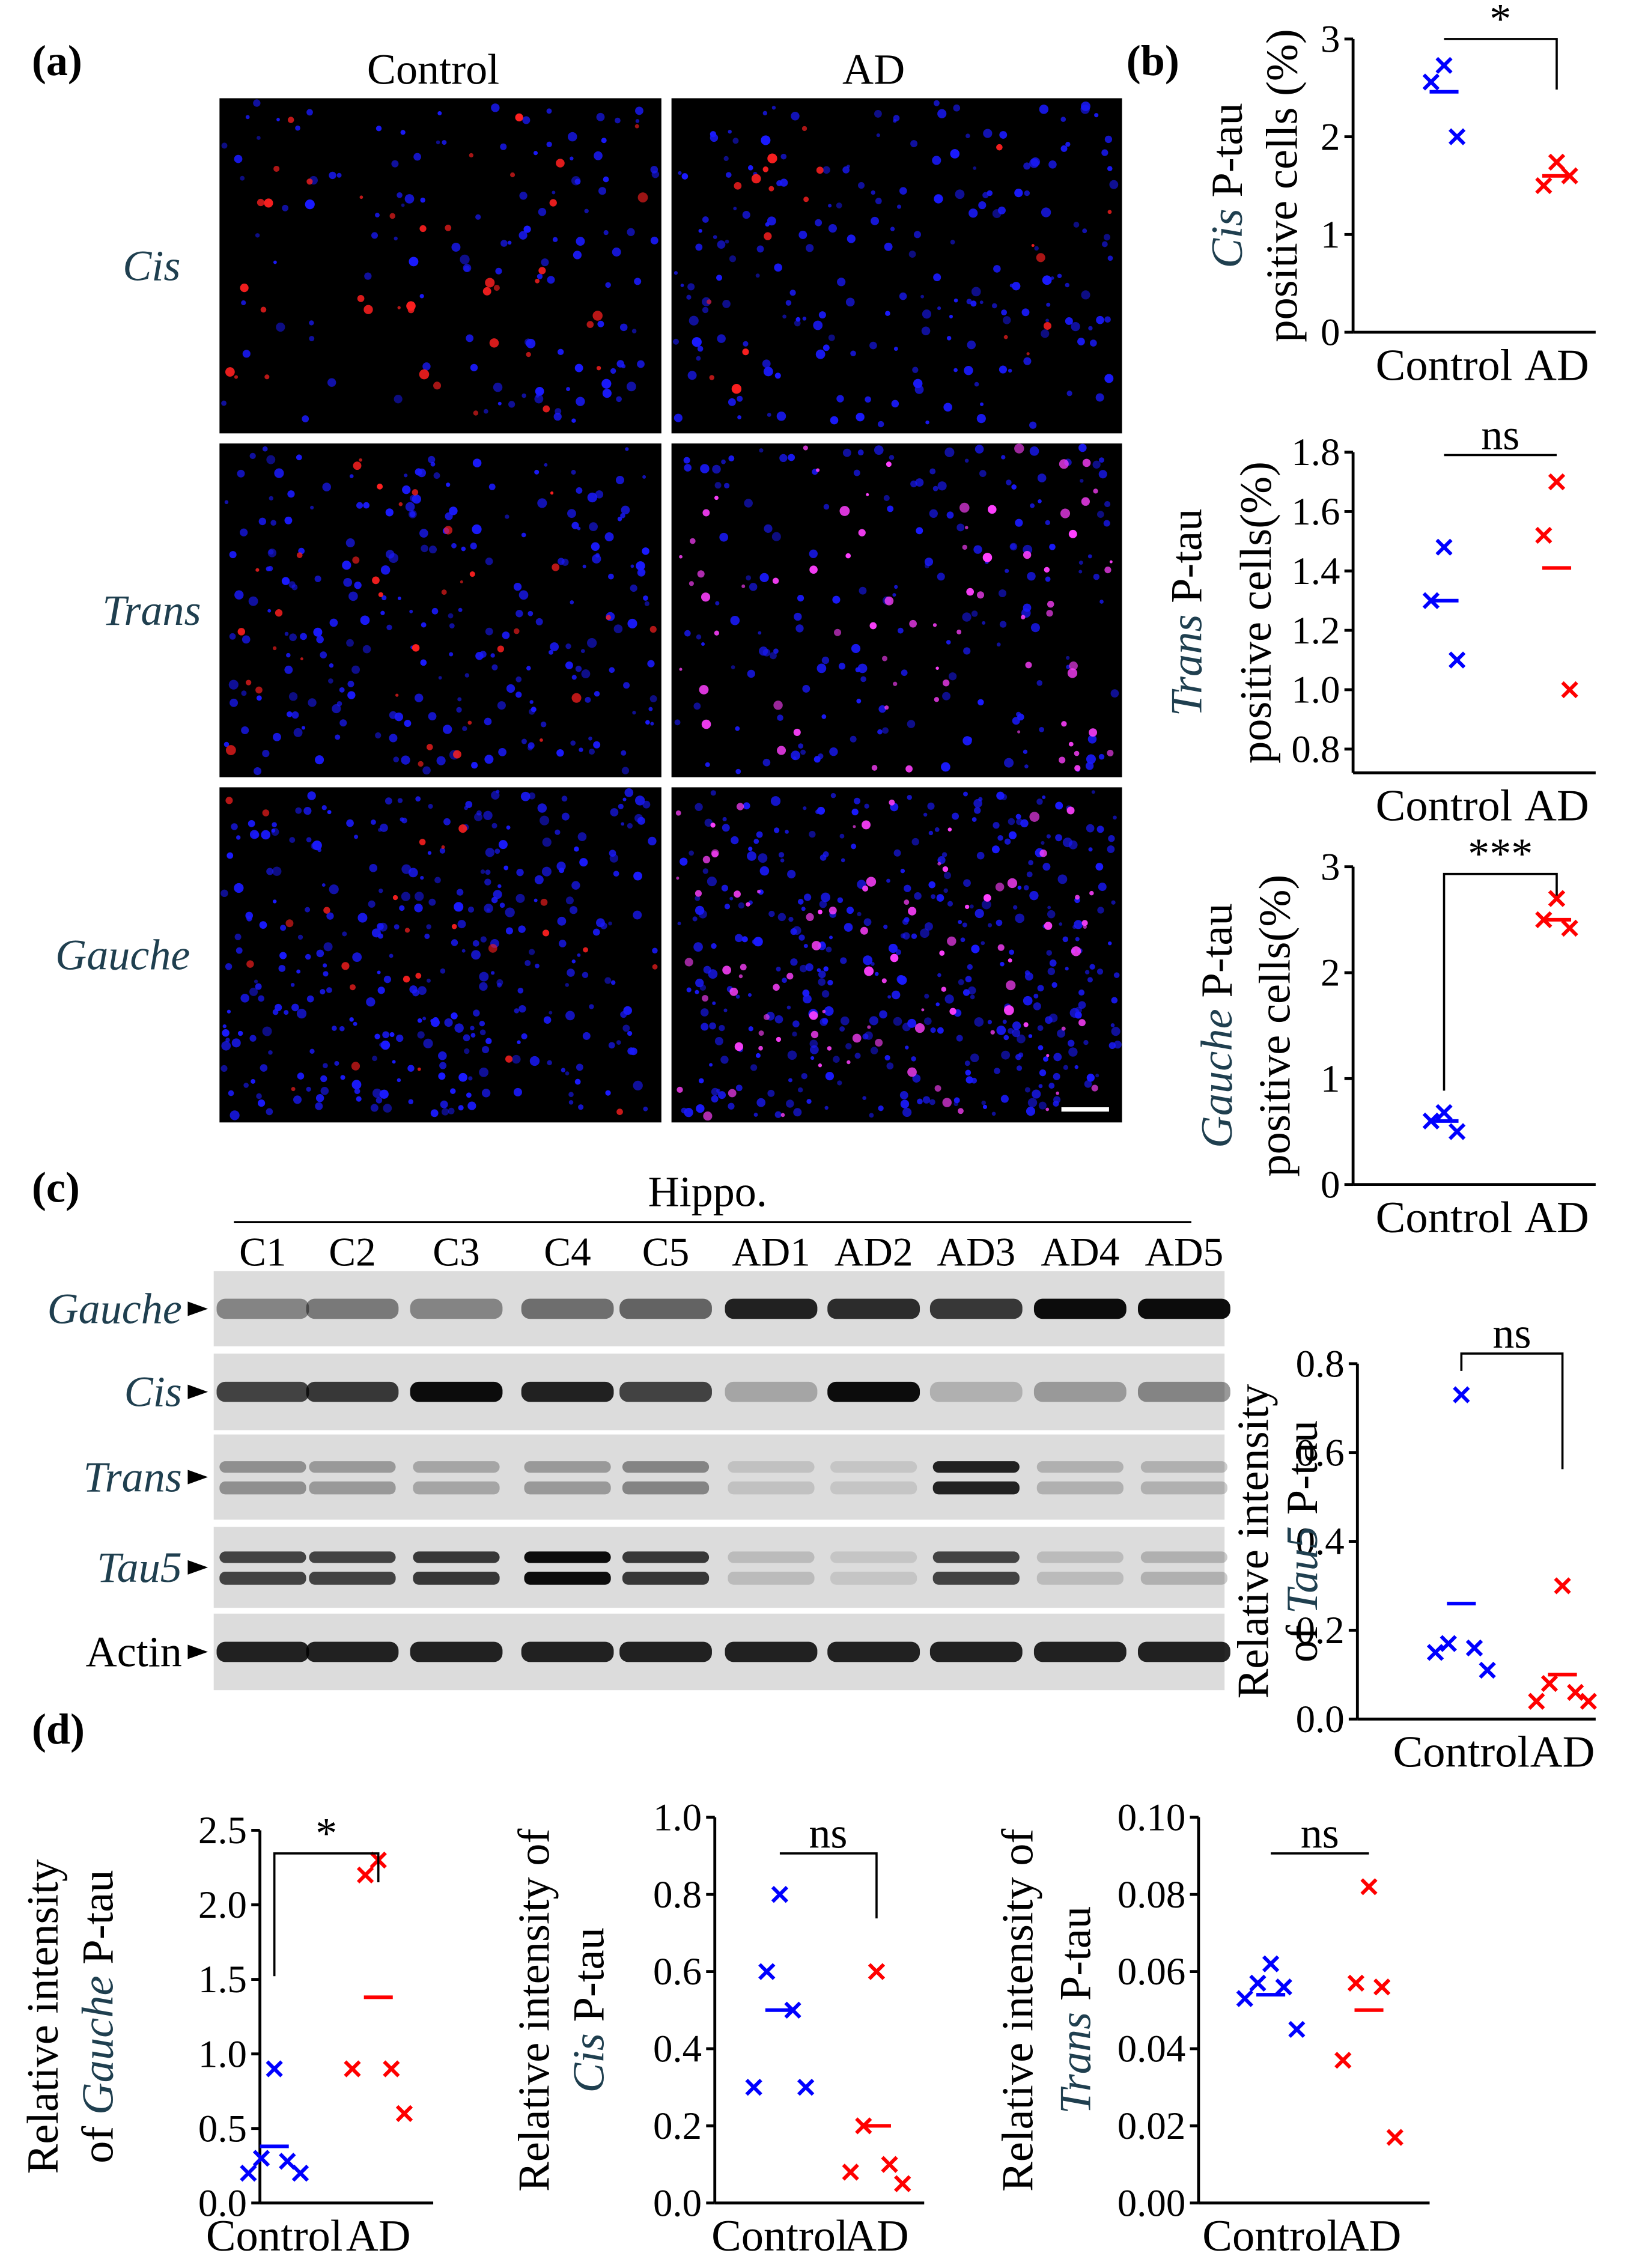  I want to click on blot-region: Hippo., so click(707, 1192).